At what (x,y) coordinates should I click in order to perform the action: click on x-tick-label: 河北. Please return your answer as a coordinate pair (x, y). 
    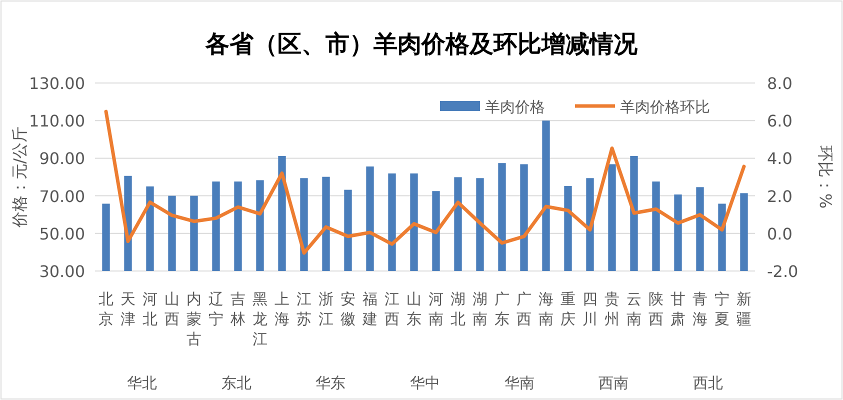
    Looking at the image, I should click on (150, 309).